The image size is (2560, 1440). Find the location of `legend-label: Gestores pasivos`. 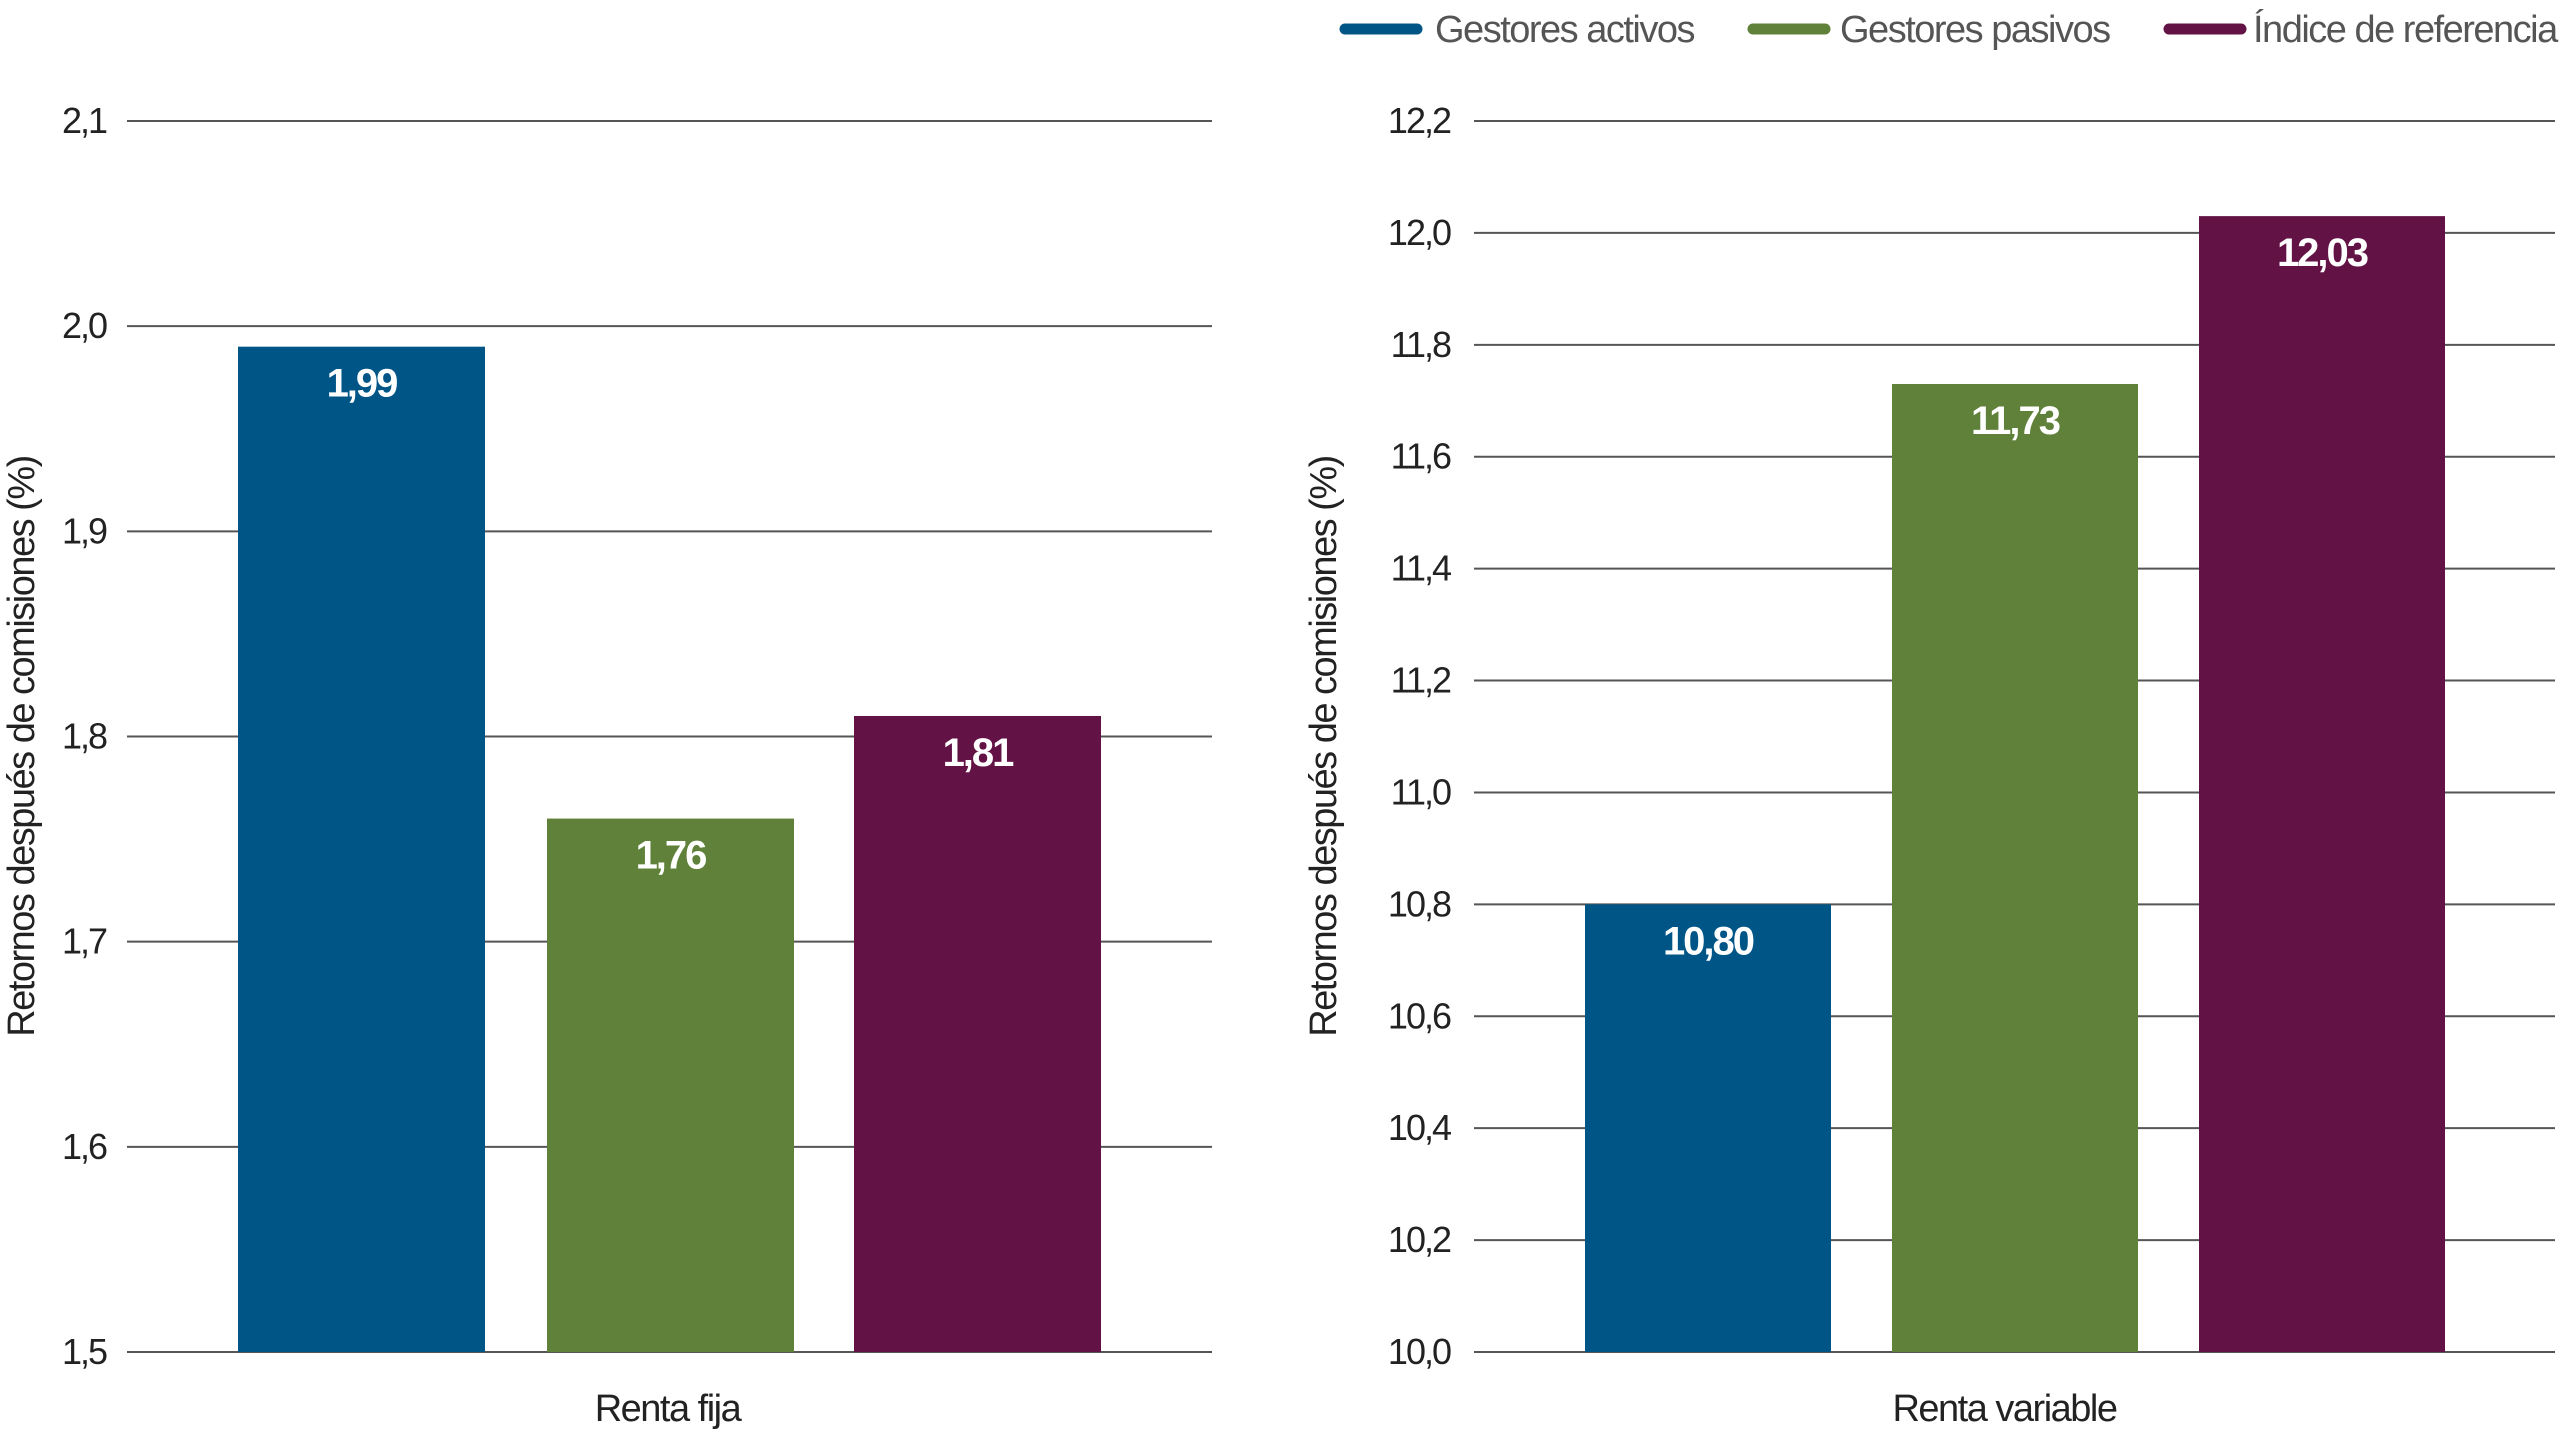

legend-label: Gestores pasivos is located at coordinates (1975, 30).